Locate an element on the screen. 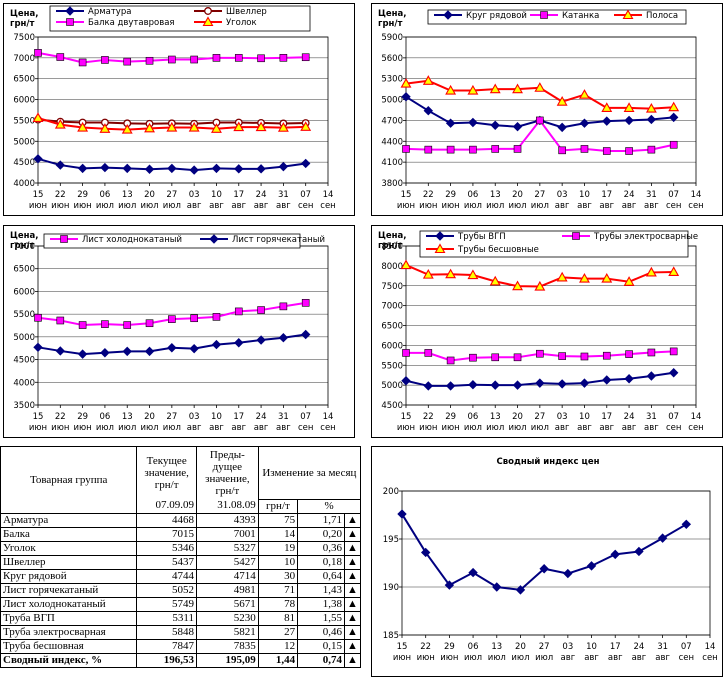 This screenshot has width=727, height=678. legend-label: Трубы бесшовные is located at coordinates (498, 250).